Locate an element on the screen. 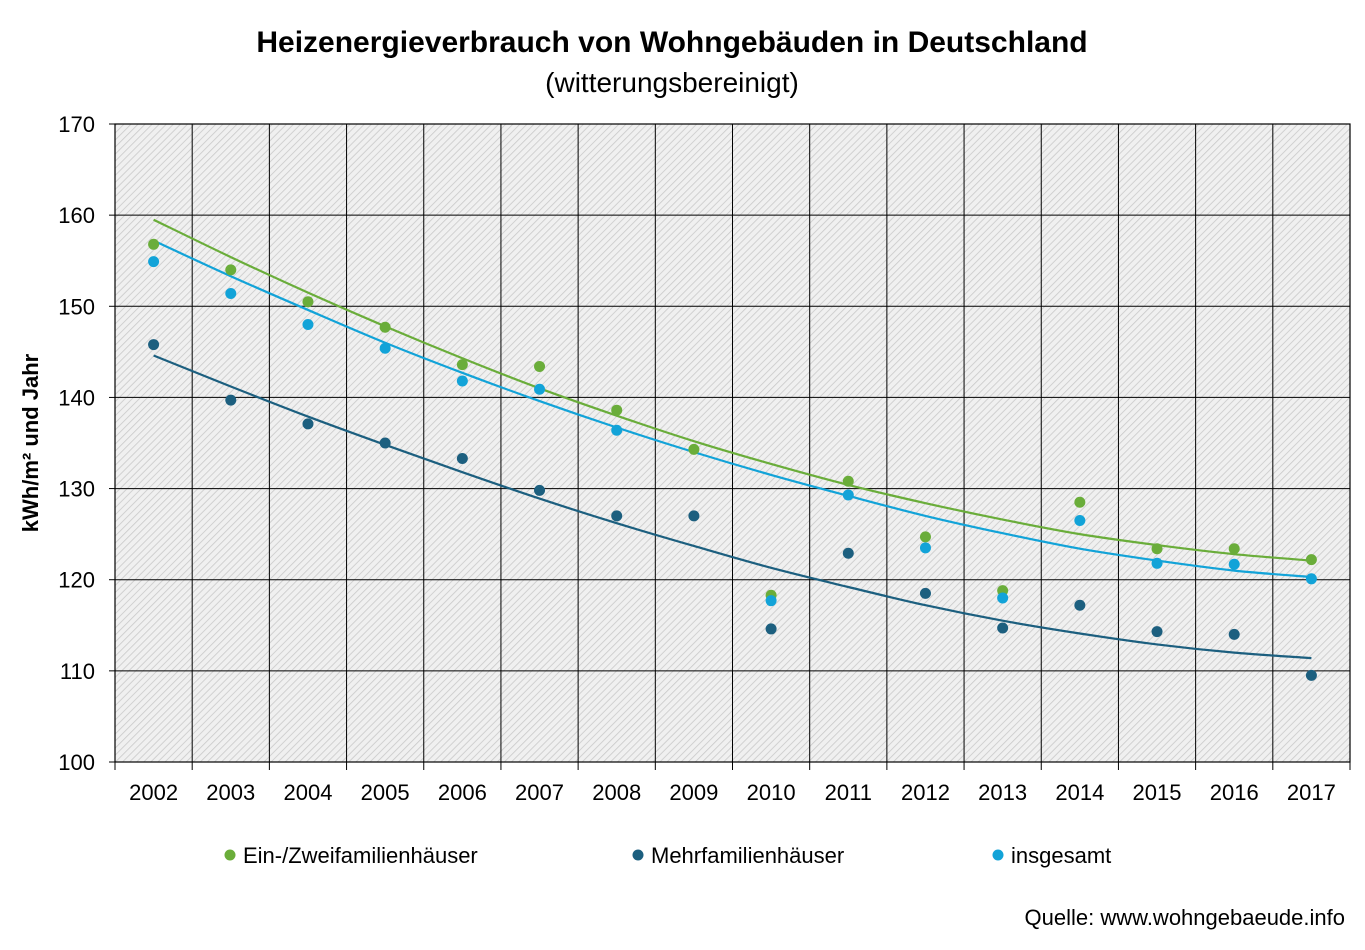 This screenshot has width=1365, height=950. x-tick-label: 2011 is located at coordinates (848, 792).